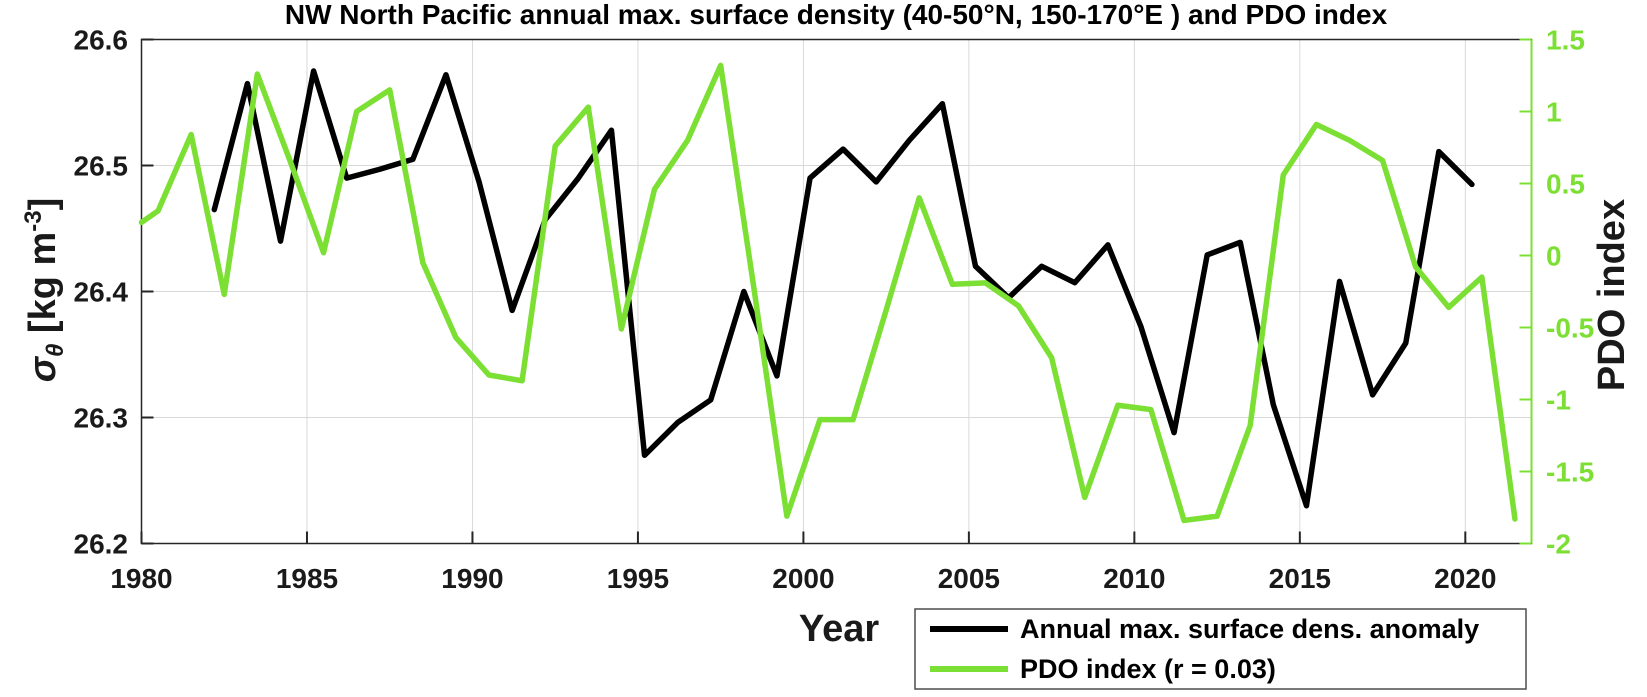  Describe the element at coordinates (839, 629) in the screenshot. I see `x-axis-label: Year` at that location.